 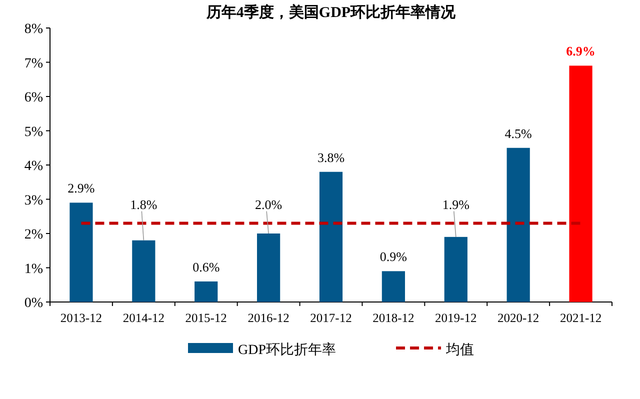 I want to click on x-tick-label: 2014-12, so click(x=143, y=318).